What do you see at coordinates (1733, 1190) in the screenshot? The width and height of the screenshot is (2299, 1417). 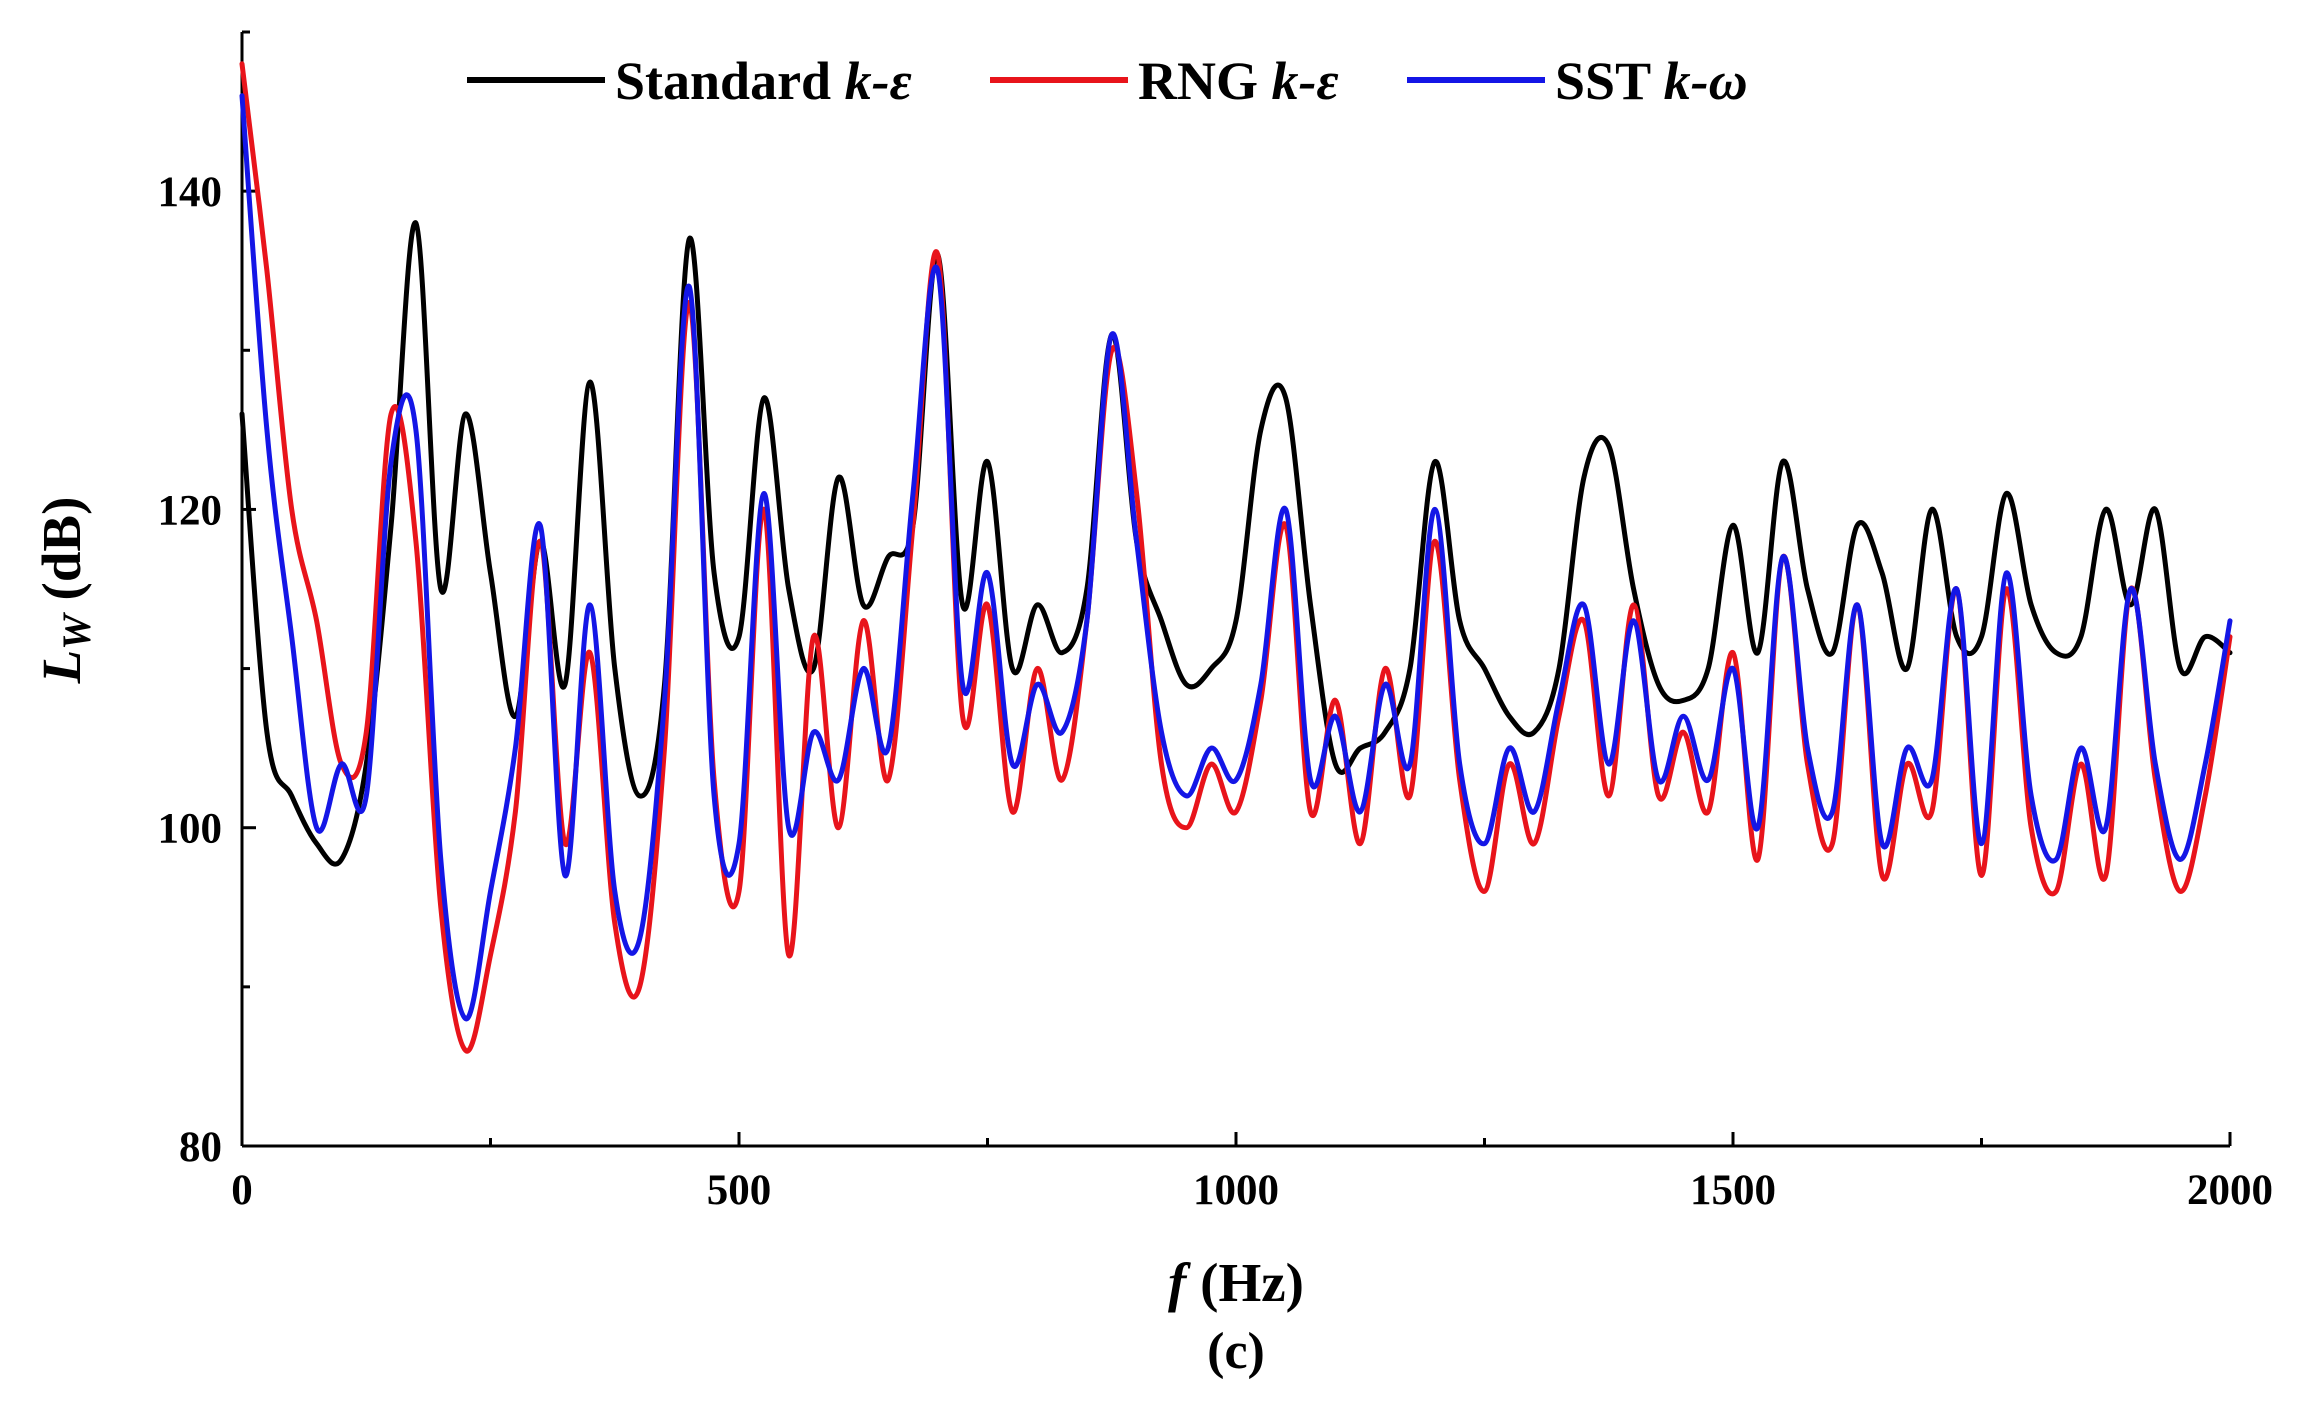 I see `x-tick-label: 1500` at bounding box center [1733, 1190].